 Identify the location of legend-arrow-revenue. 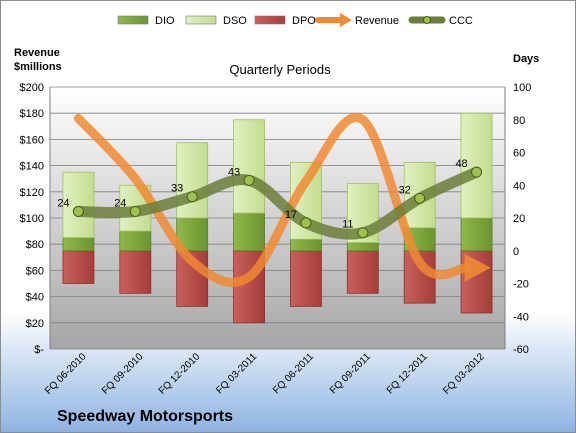
(346, 20).